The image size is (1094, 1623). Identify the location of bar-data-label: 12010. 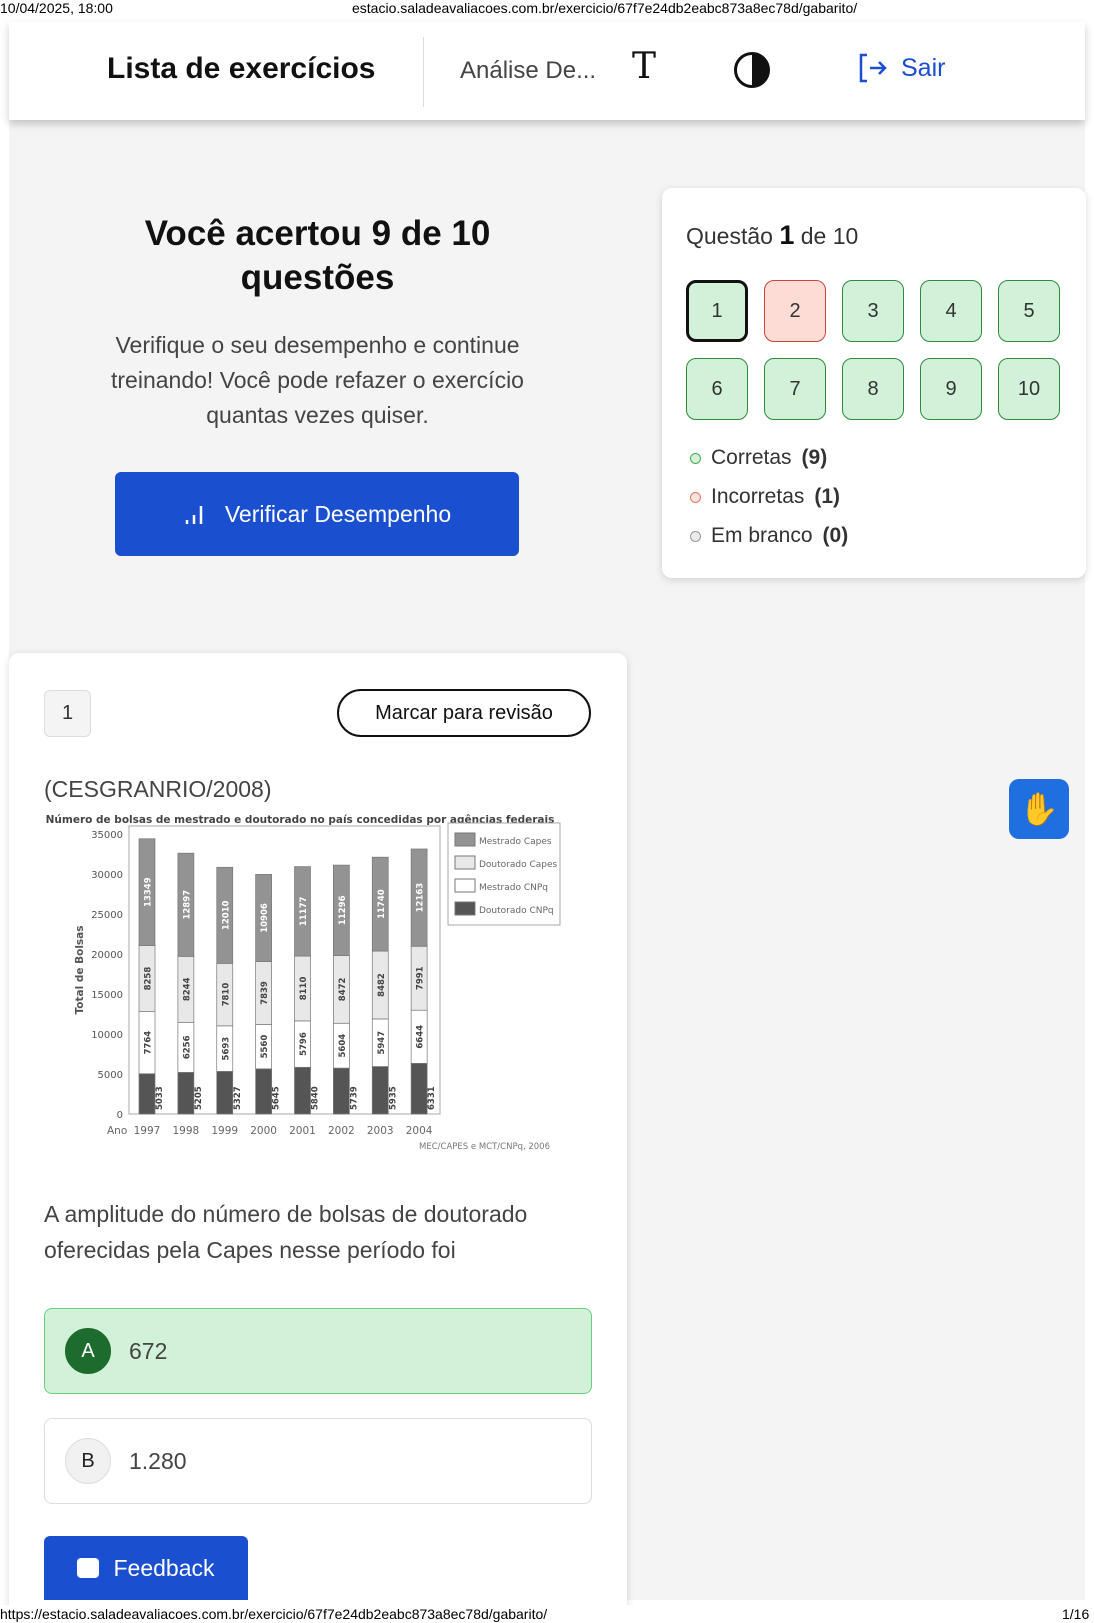
(226, 915).